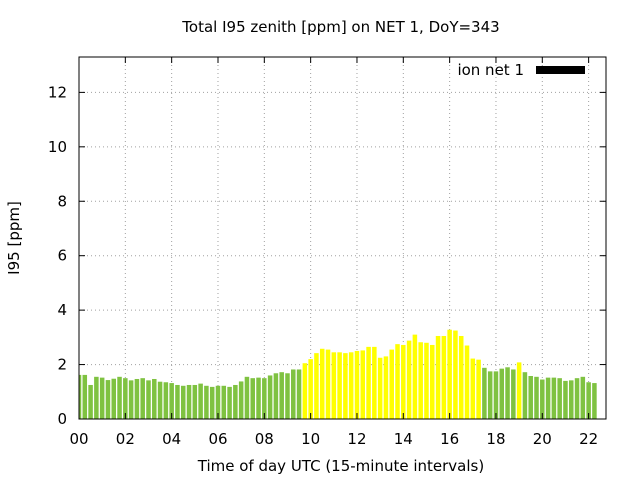 The width and height of the screenshot is (640, 480). Describe the element at coordinates (57, 92) in the screenshot. I see `y-tick-label: 12` at that location.